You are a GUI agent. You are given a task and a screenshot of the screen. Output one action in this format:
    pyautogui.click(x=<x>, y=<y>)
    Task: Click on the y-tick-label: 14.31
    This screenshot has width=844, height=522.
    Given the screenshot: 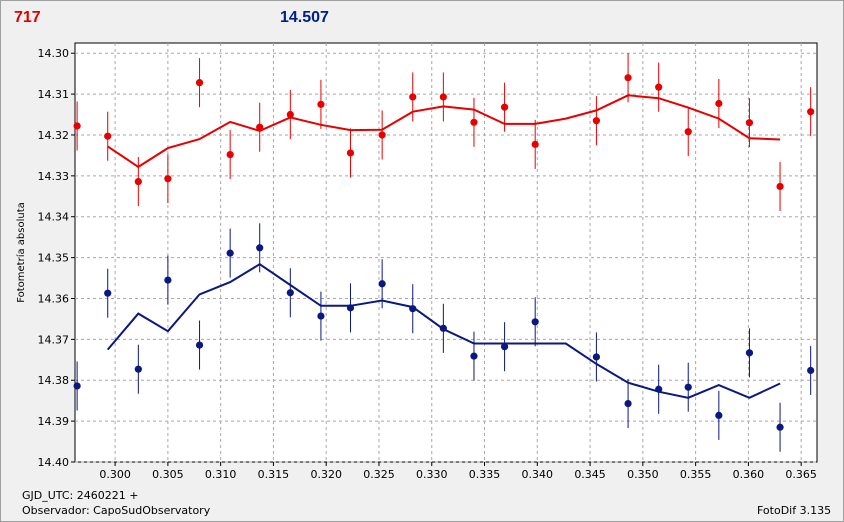 What is the action you would take?
    pyautogui.click(x=54, y=94)
    